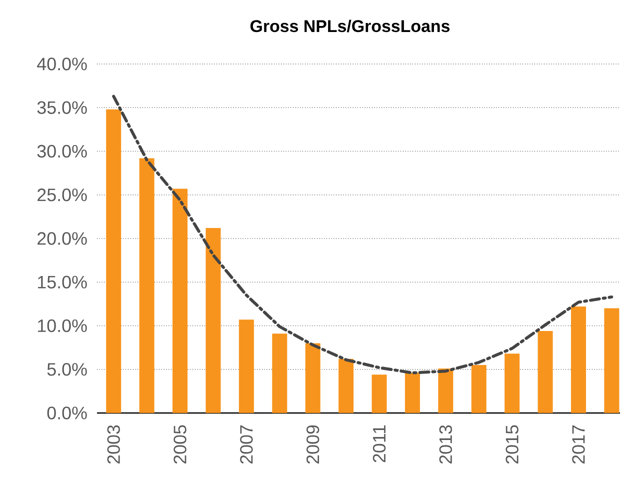  I want to click on x-tick-label: 2017, so click(578, 444).